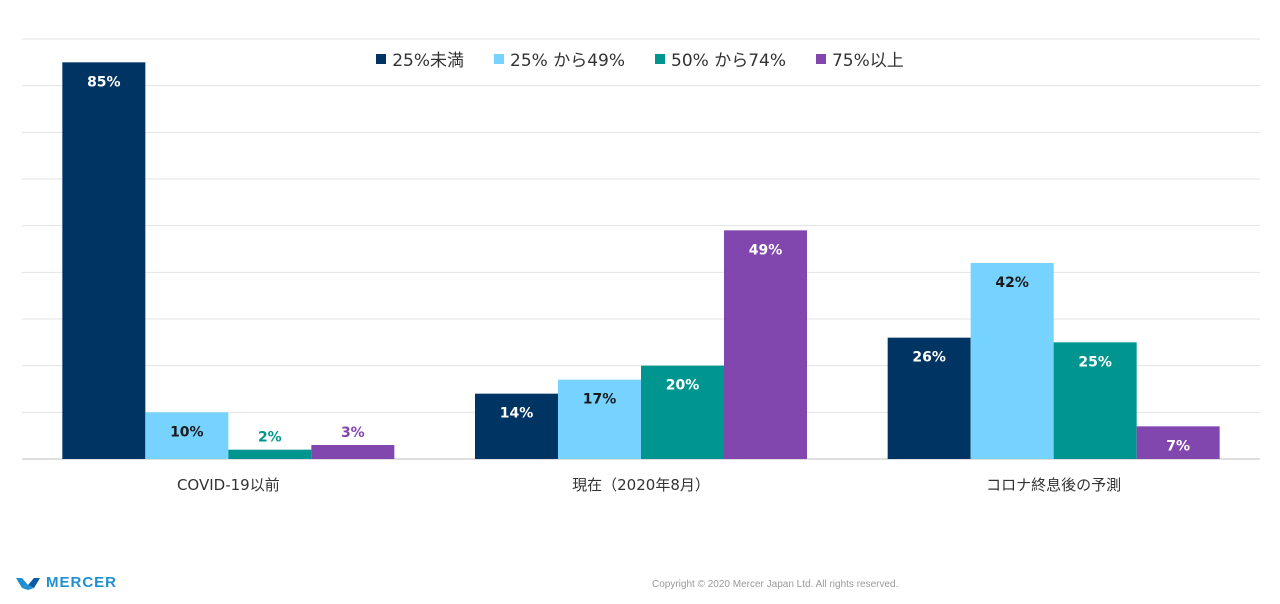 The image size is (1280, 604). I want to click on category-labels: COVID-19以前 現在（2020年8月） コロナ終息後の予測, so click(649, 485).